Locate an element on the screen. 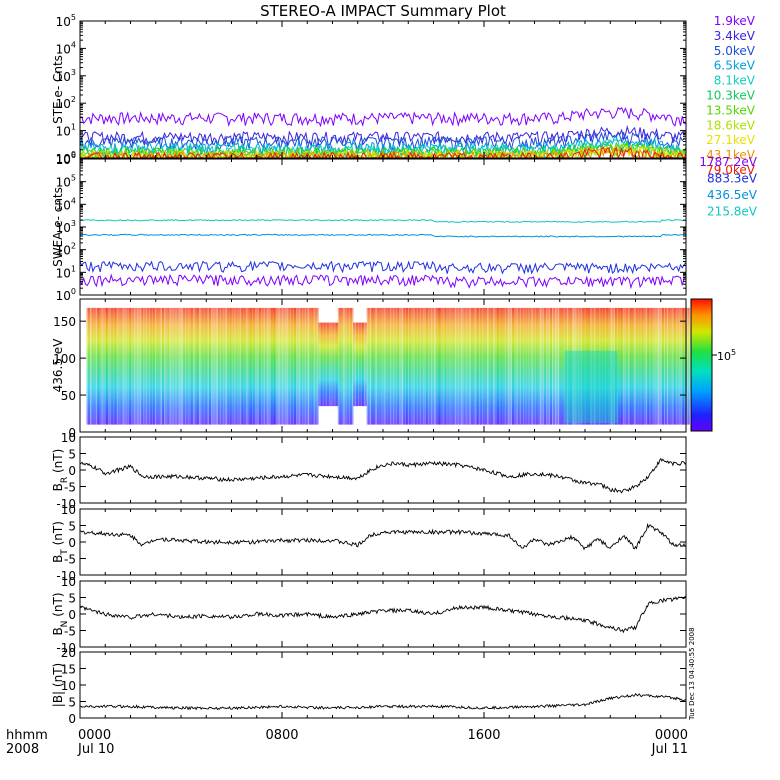  ytick-label: 10 is located at coordinates (68, 582).